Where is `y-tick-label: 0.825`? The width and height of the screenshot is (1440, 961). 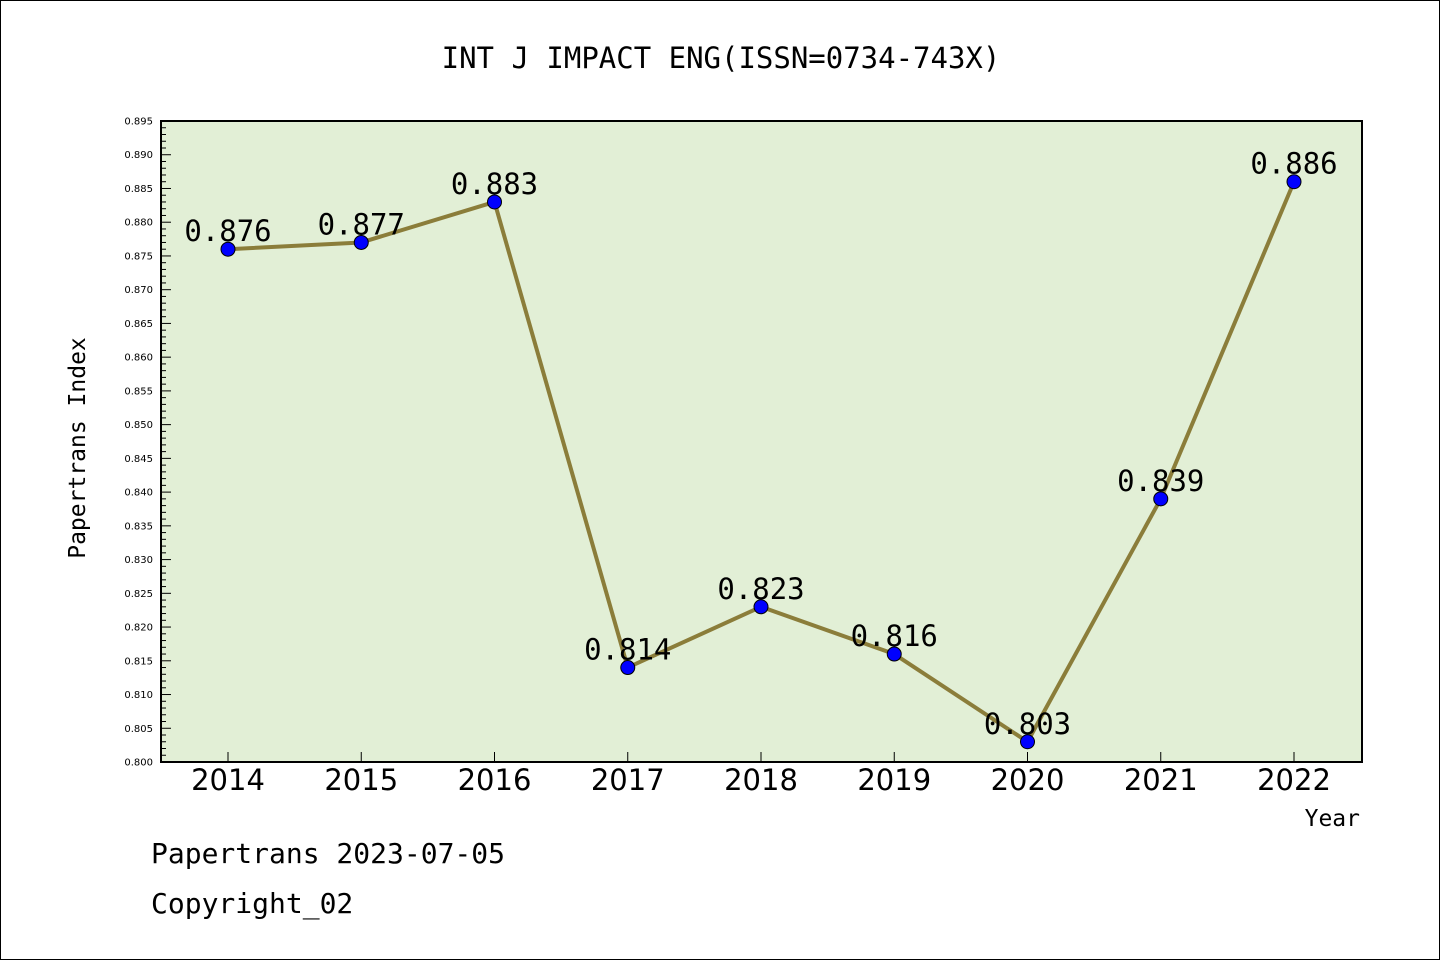
y-tick-label: 0.825 is located at coordinates (138, 594).